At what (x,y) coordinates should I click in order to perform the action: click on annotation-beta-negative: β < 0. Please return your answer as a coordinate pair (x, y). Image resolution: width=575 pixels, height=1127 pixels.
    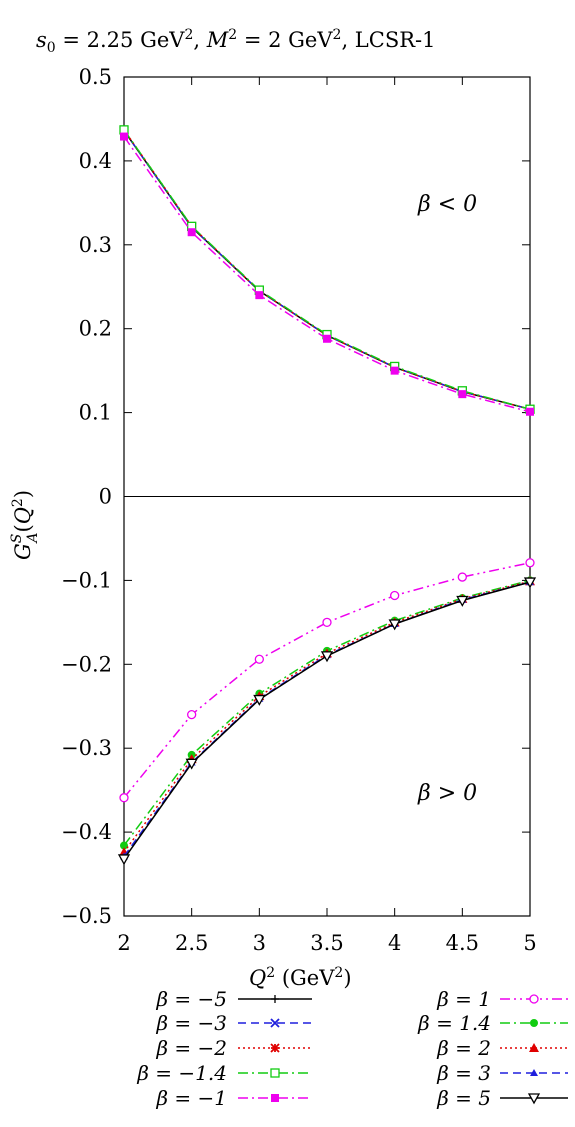
    Looking at the image, I should click on (447, 204).